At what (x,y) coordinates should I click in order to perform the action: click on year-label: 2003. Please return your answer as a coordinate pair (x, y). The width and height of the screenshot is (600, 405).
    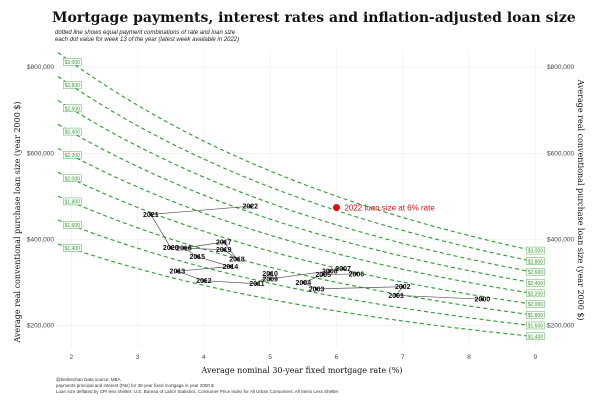
    Looking at the image, I should click on (317, 289).